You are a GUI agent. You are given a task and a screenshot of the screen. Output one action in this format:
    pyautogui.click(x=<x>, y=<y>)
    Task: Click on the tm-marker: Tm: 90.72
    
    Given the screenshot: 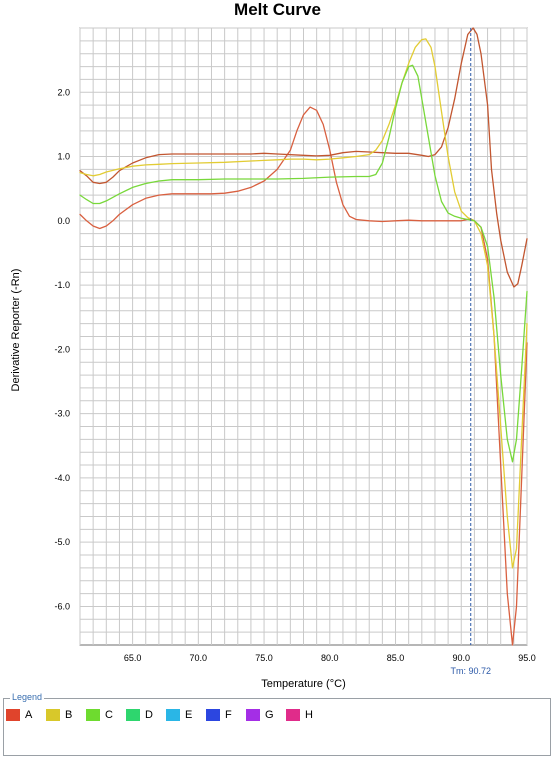 What is the action you would take?
    pyautogui.click(x=470, y=352)
    